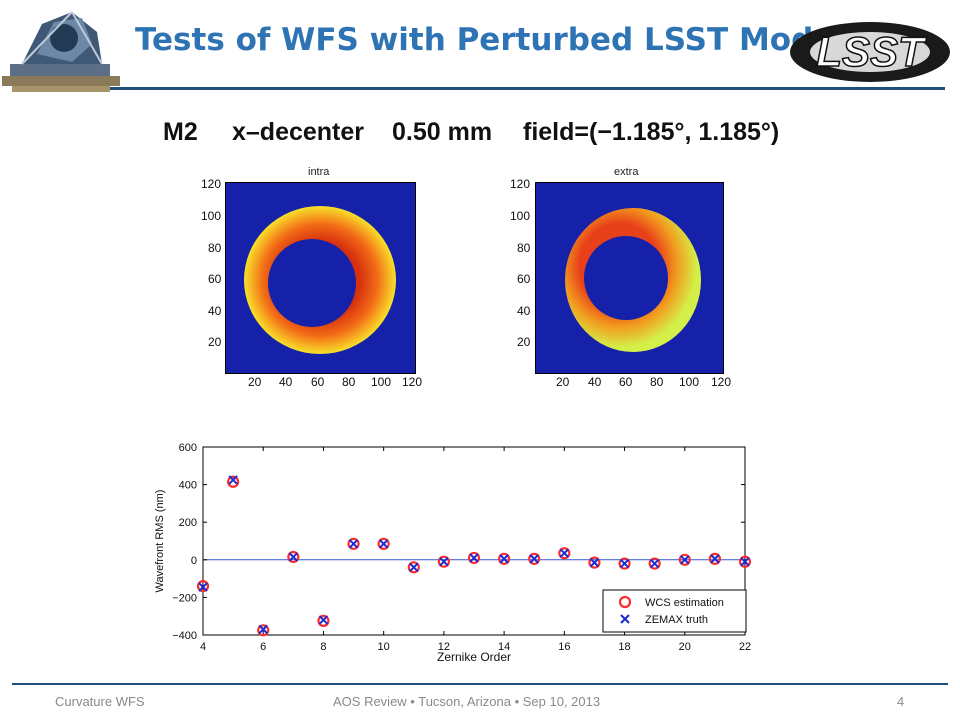  What do you see at coordinates (684, 603) in the screenshot?
I see `legend-wcs-label: WCS estimation` at bounding box center [684, 603].